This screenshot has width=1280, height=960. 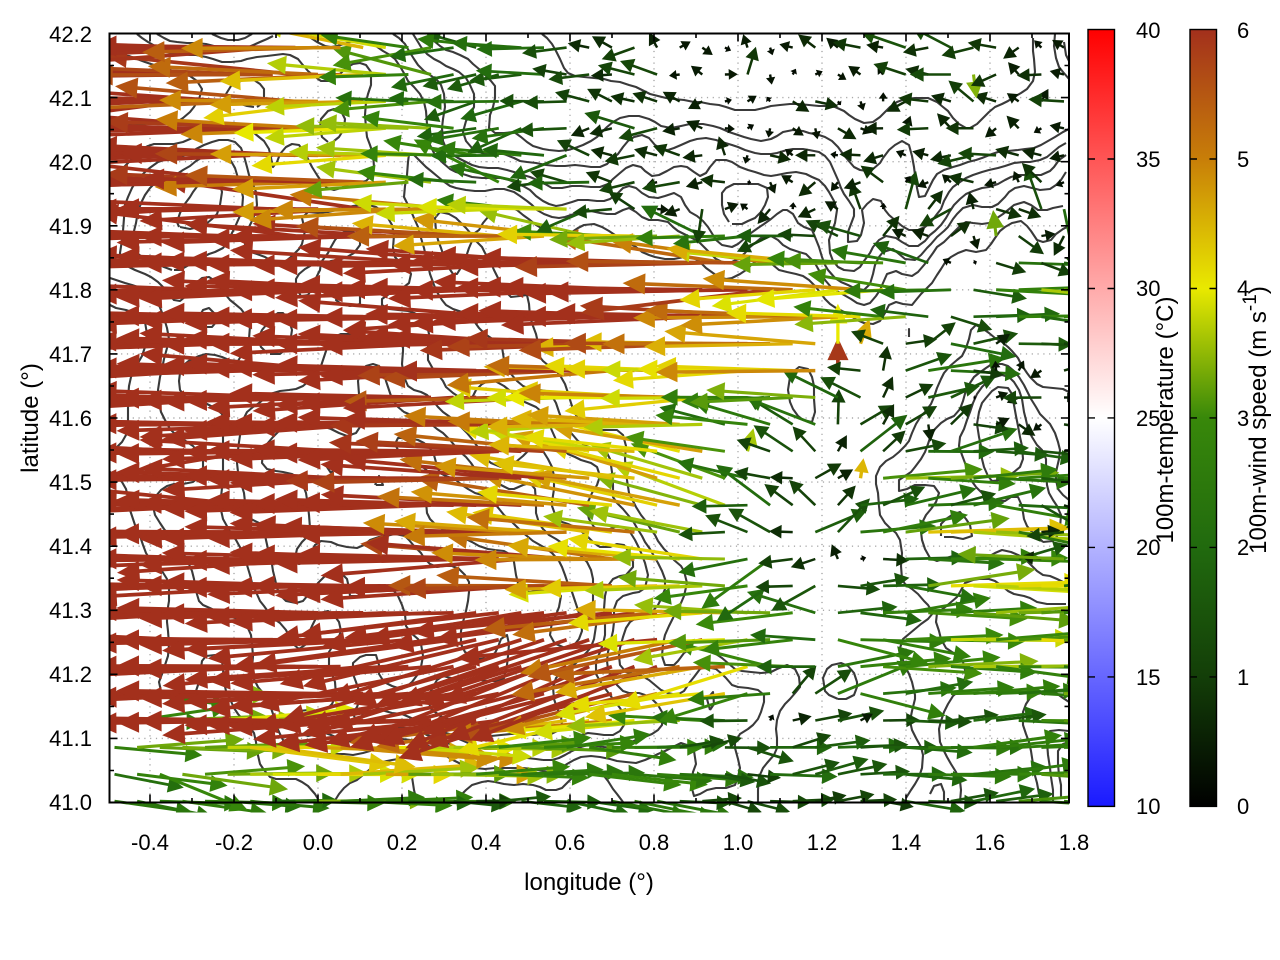 I want to click on svg-text: 0, so click(x=1243, y=806).